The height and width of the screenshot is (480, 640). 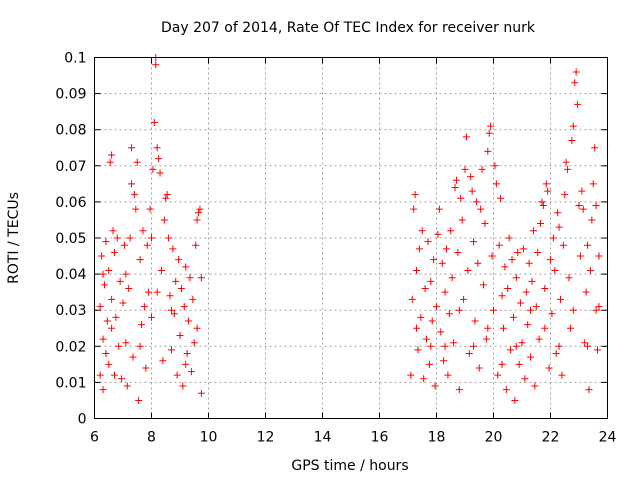 I want to click on y-axis-label: ROTI / TECUs, so click(x=14, y=238).